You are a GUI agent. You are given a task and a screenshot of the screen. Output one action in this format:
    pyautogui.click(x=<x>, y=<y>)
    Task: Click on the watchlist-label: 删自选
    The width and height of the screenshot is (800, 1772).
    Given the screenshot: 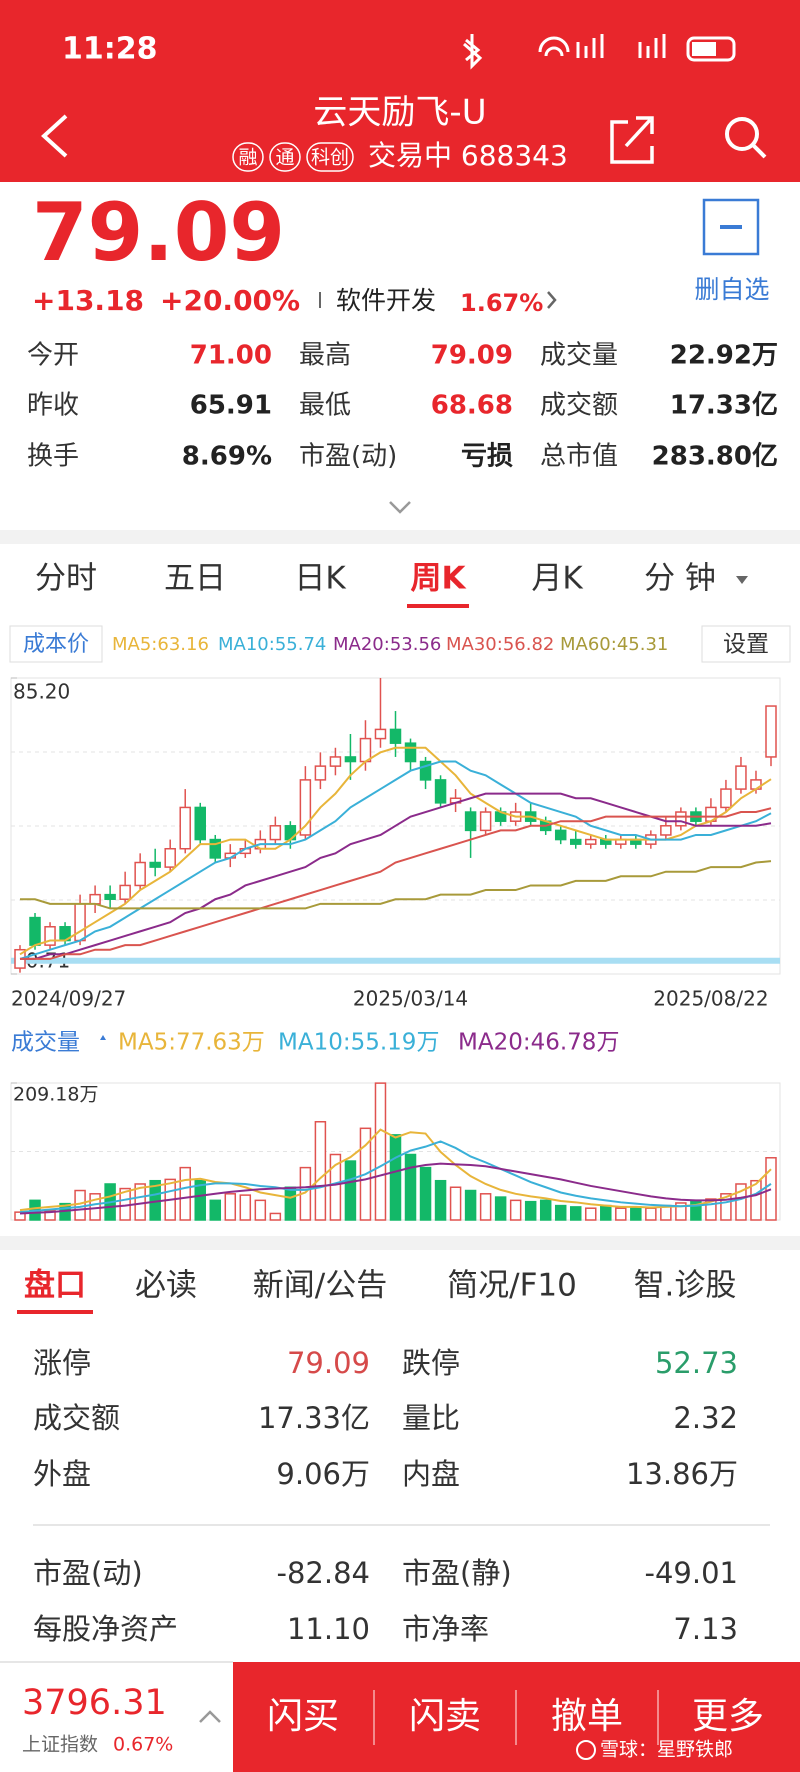 What is the action you would take?
    pyautogui.click(x=731, y=289)
    